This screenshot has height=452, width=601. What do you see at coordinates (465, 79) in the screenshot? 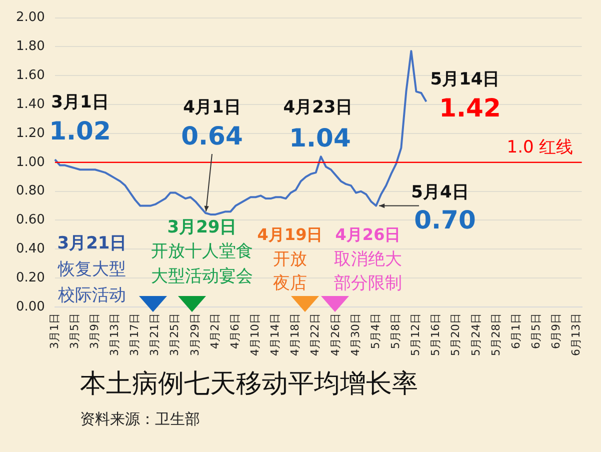
I see `annotation: 5月14日` at bounding box center [465, 79].